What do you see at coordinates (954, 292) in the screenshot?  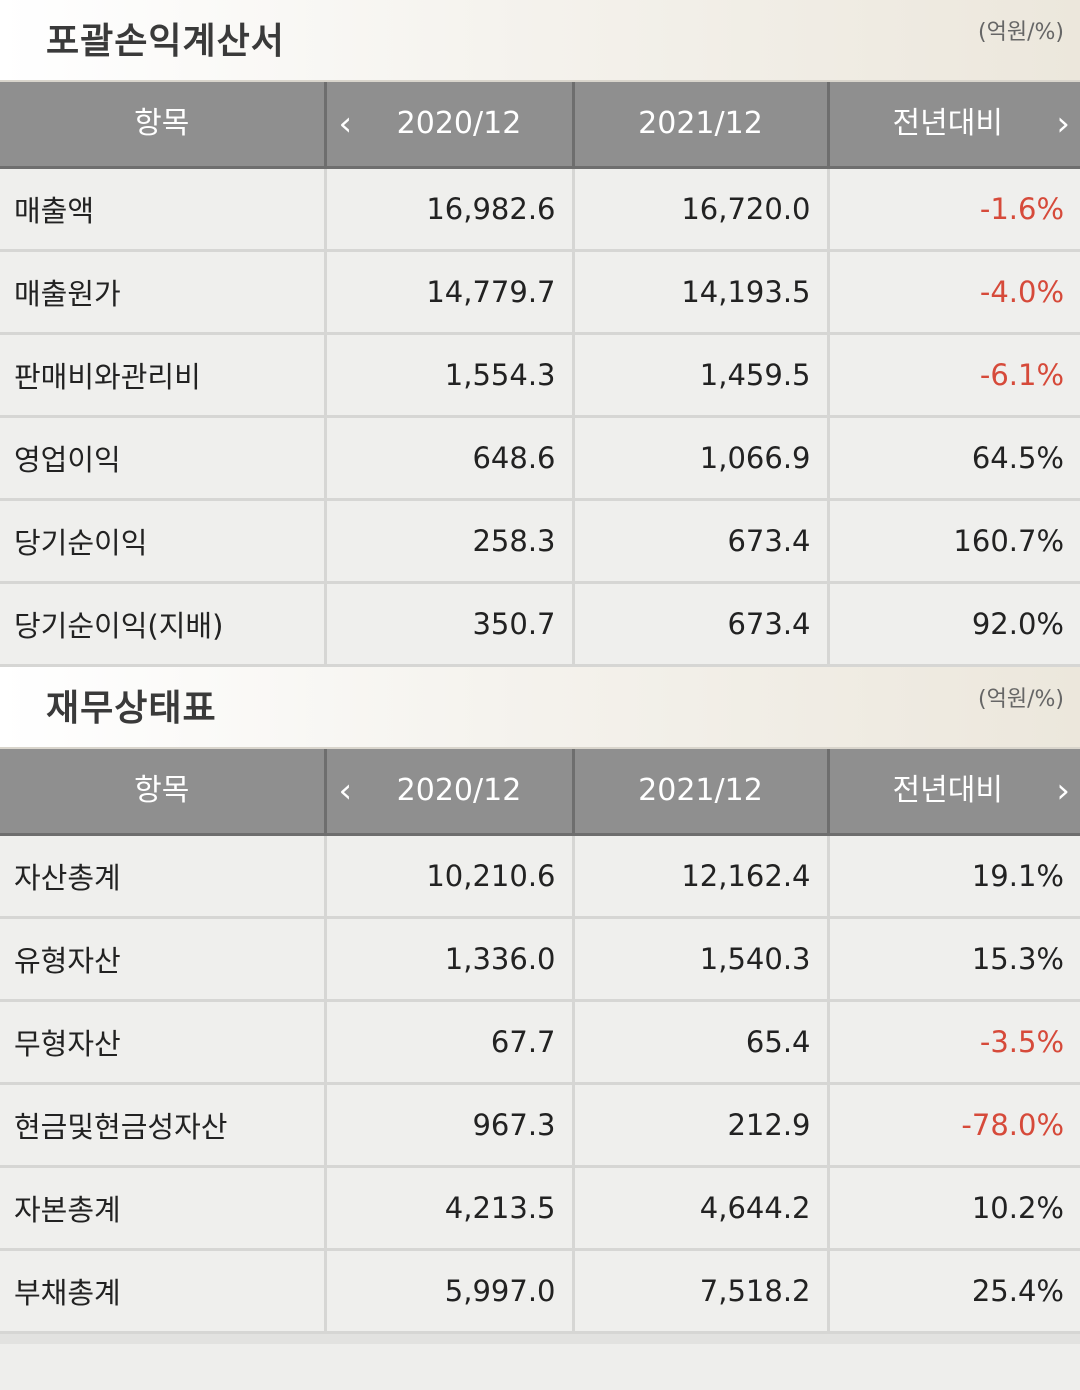 I see `value-yoy: -4.0%` at bounding box center [954, 292].